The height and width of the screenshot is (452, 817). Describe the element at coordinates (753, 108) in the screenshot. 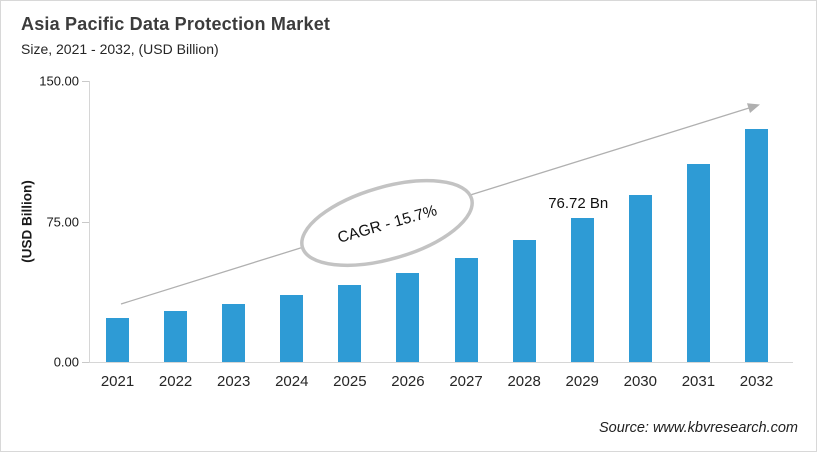

I see `trend-arrow-head-icon` at that location.